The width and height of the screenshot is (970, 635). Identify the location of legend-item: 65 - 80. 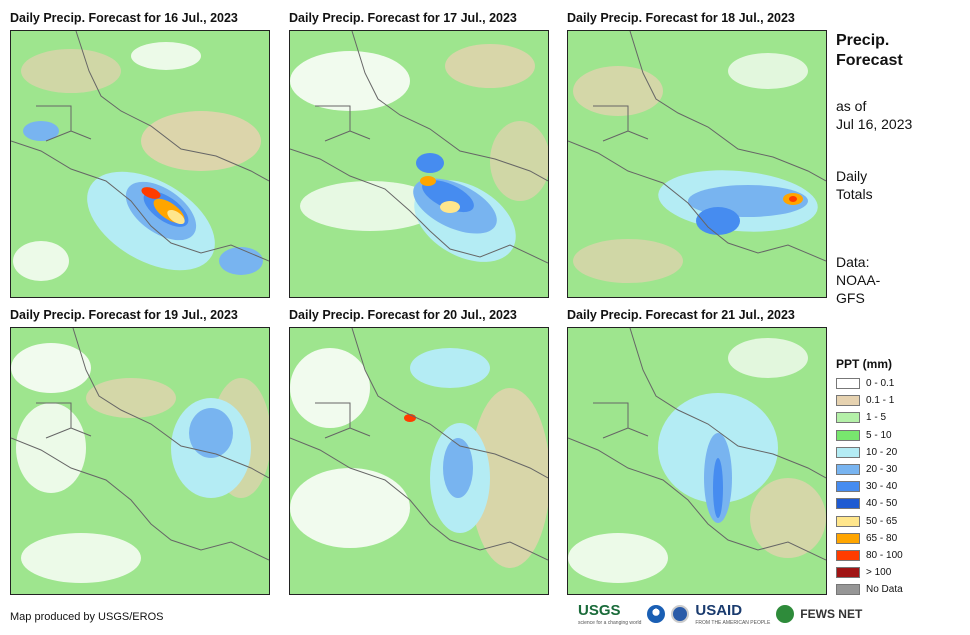
(866, 538).